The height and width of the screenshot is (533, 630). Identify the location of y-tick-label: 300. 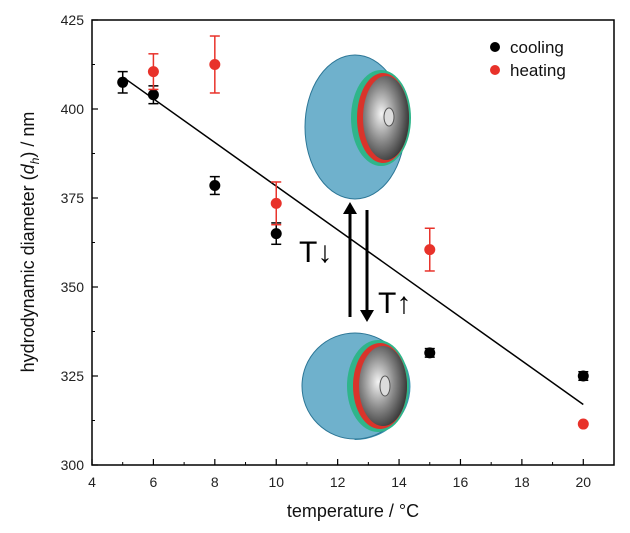
(73, 465).